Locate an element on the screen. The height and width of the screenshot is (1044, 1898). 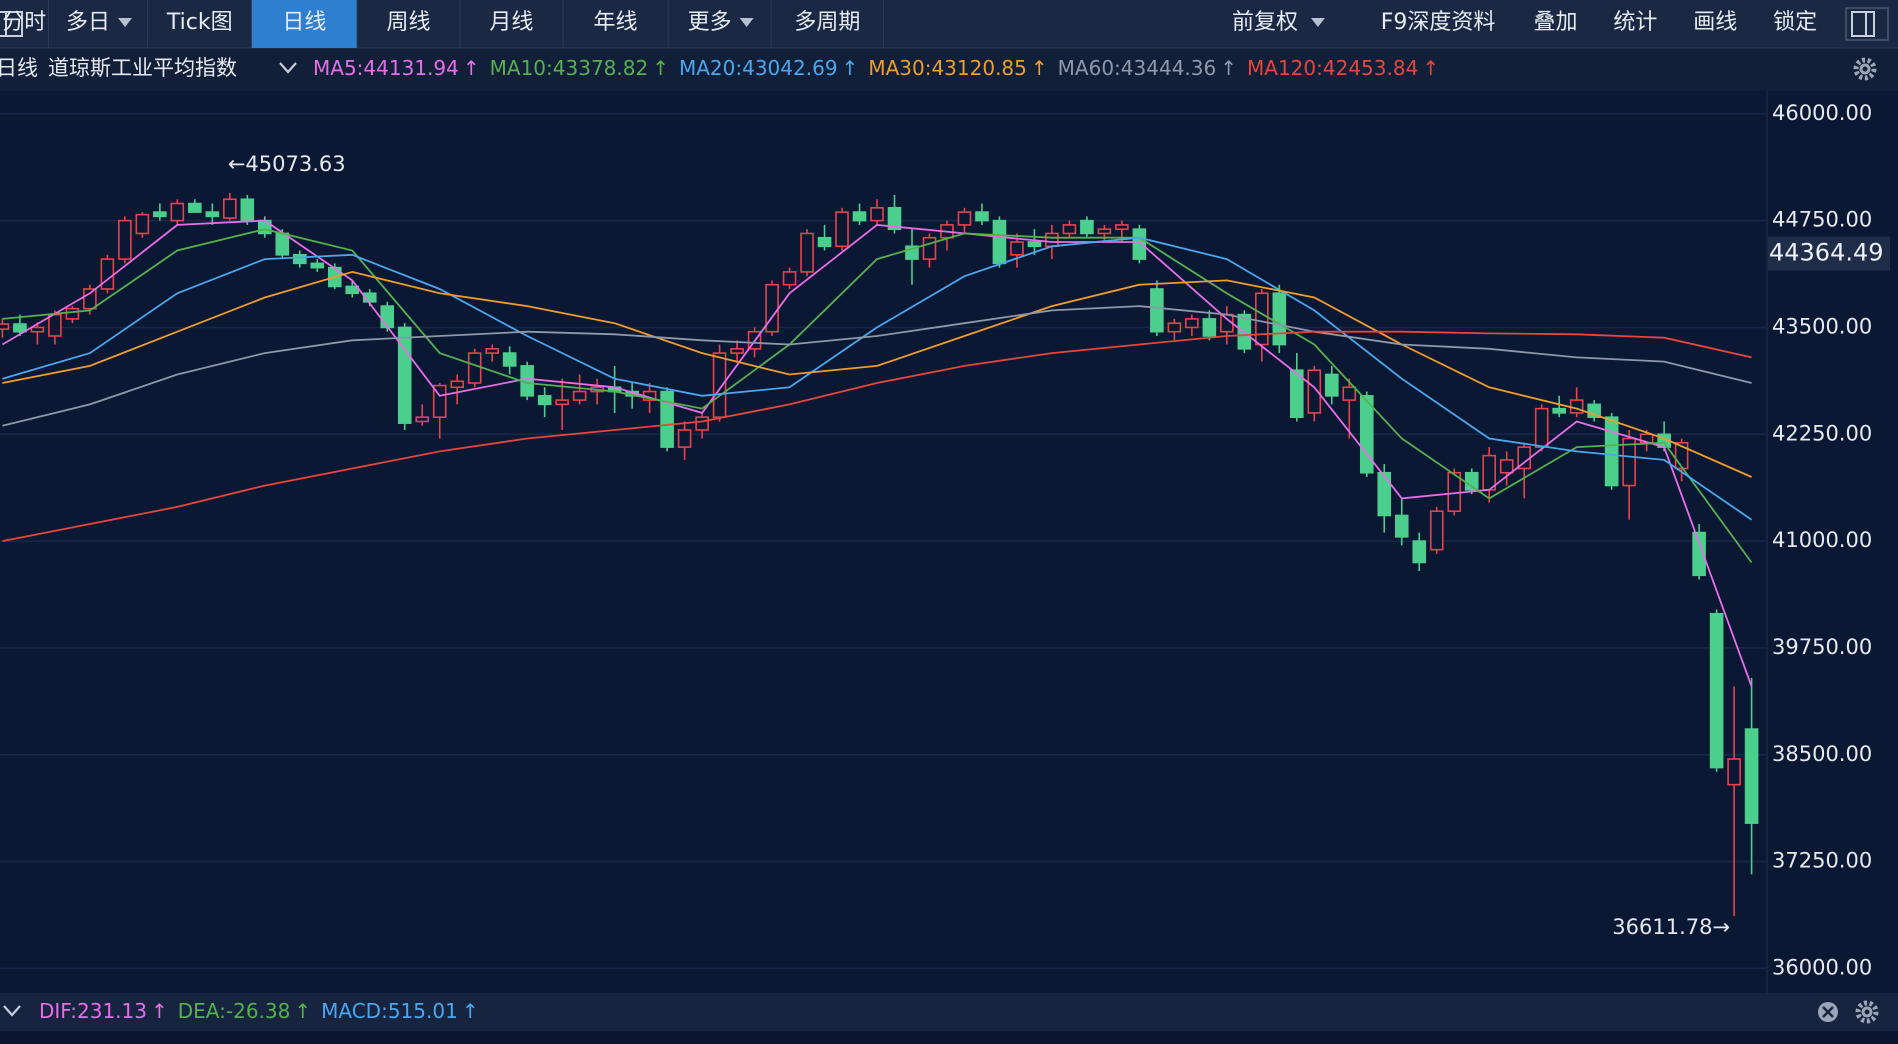
tab: 日线 is located at coordinates (304, 22).